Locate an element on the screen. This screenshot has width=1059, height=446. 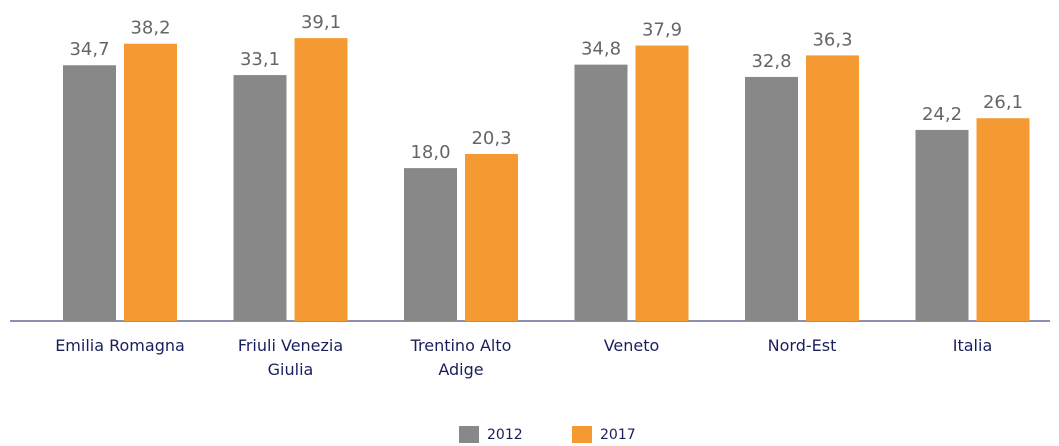
value-label: 24,2 is located at coordinates (942, 114).